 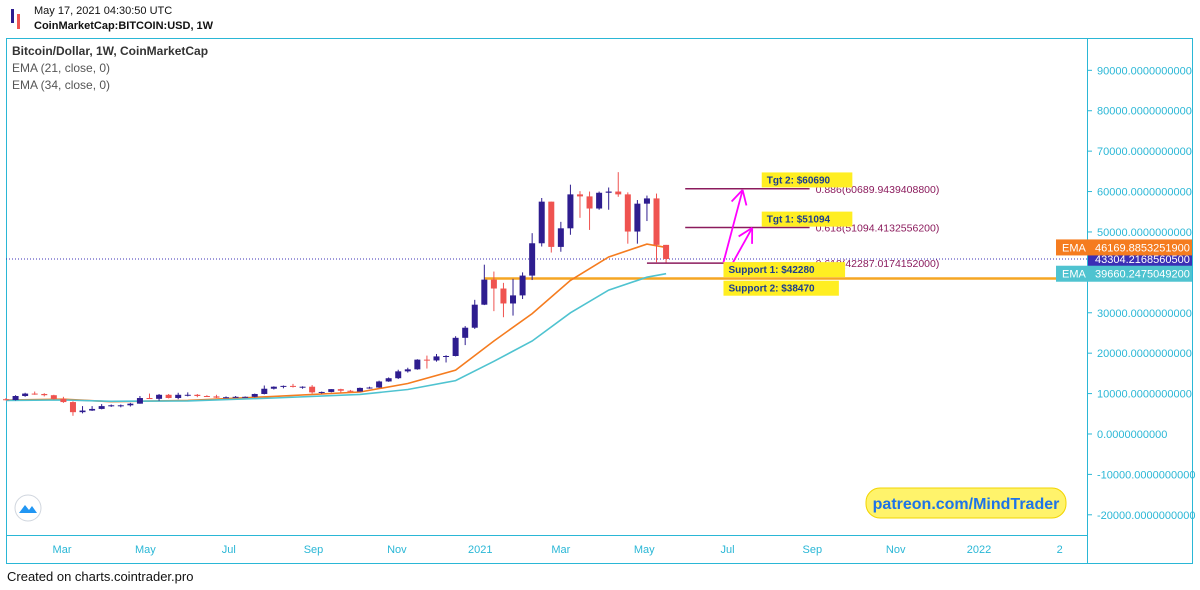 I want to click on time-axis: Mar May Jul Sep Nov 2021 Mar May Jul Sep Nov 2022 2, so click(x=558, y=550).